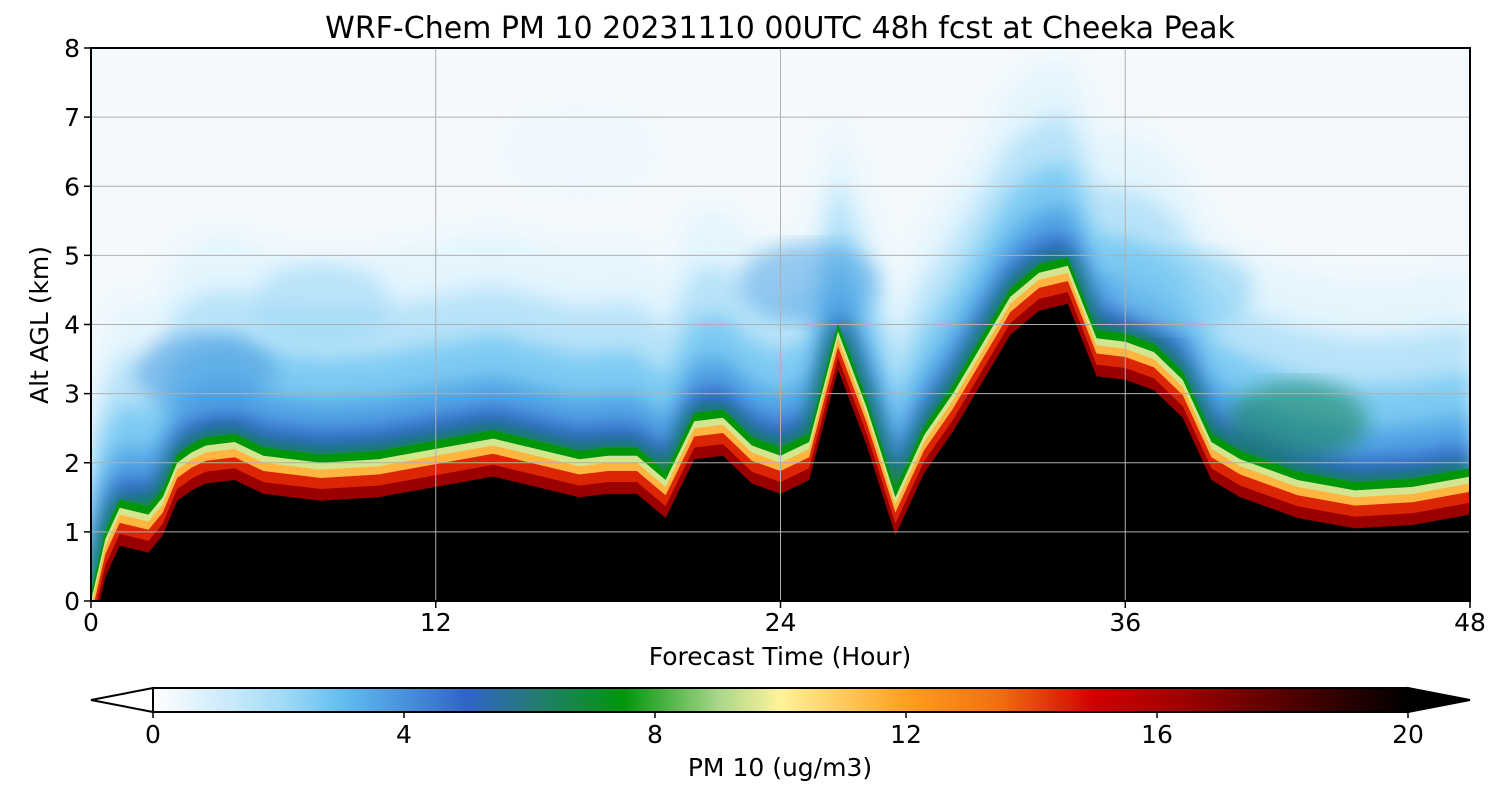 This screenshot has width=1500, height=800. What do you see at coordinates (72, 48) in the screenshot?
I see `y-tick-label-8: 8` at bounding box center [72, 48].